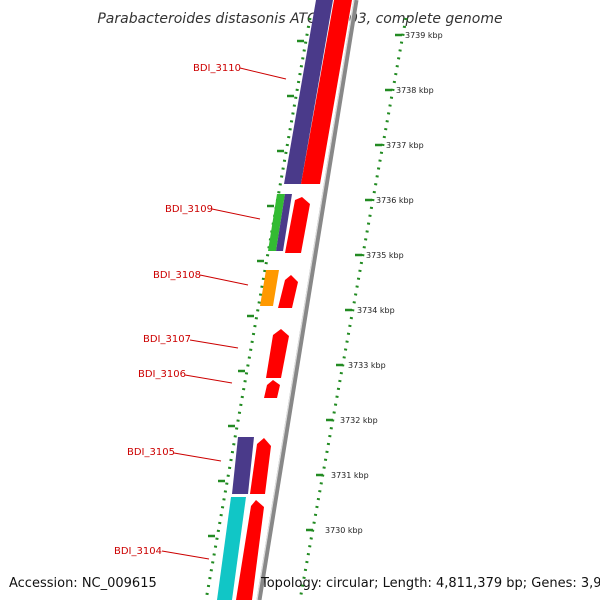 Image resolution: width=600 pixels, height=600 pixels. I want to click on gene-cyan-feature, so click(231, 548).